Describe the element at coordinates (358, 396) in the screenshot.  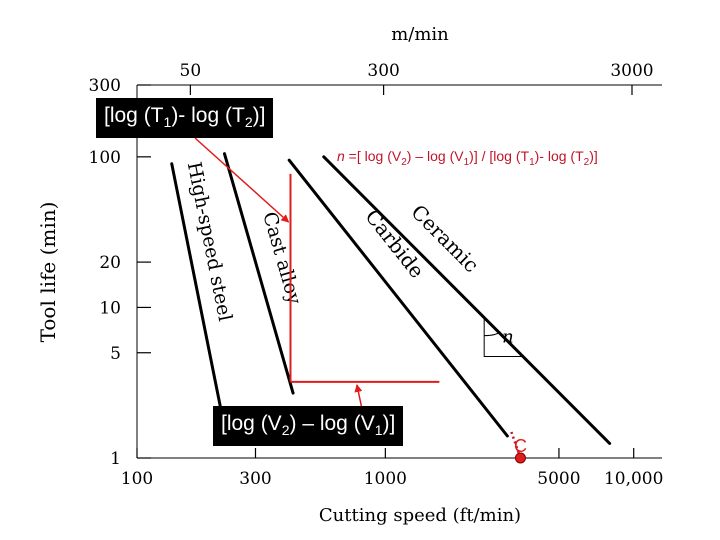
I see `log-v-arrow` at that location.